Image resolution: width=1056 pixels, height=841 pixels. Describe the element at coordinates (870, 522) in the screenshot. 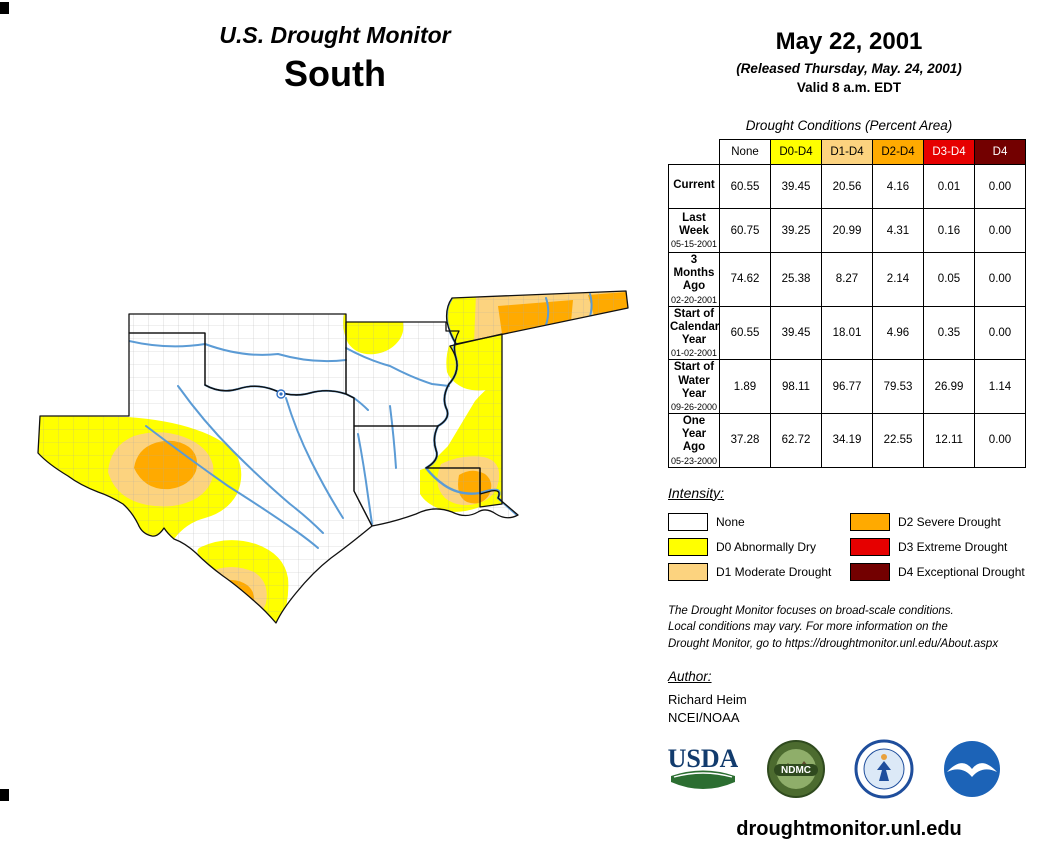

I see `legend-swatch-d2` at that location.